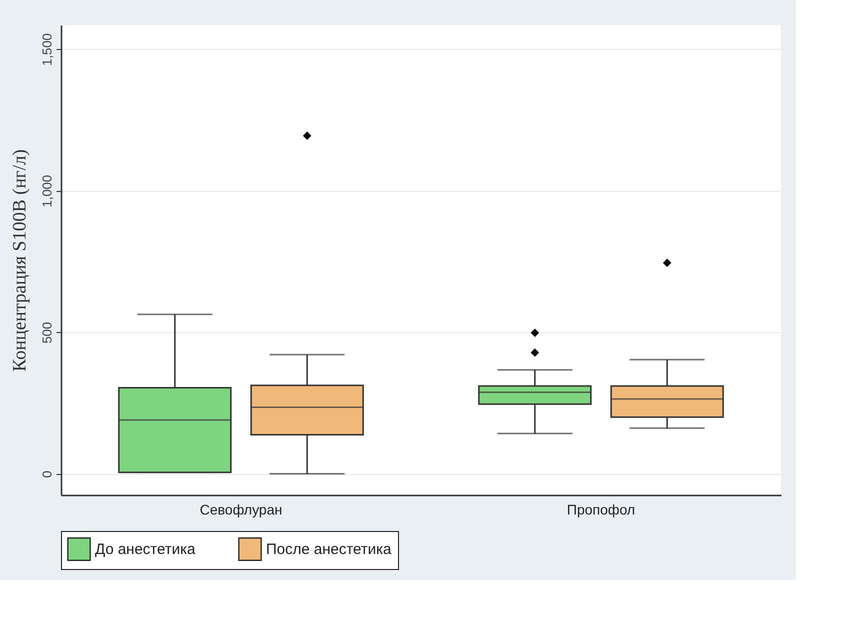 The height and width of the screenshot is (617, 843). What do you see at coordinates (145, 549) in the screenshot?
I see `legend-label: До анестетика` at bounding box center [145, 549].